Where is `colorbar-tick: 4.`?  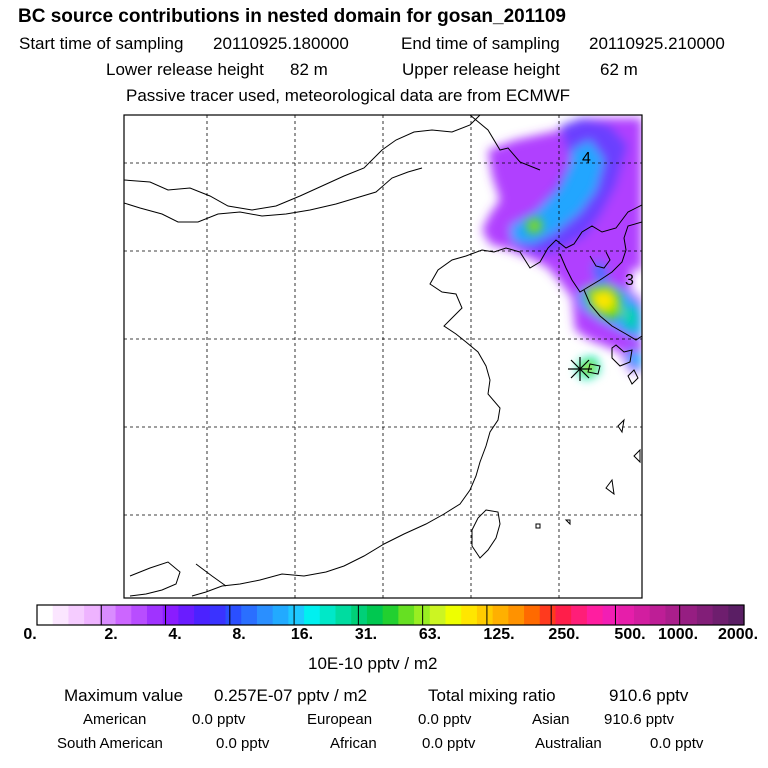 colorbar-tick: 4. is located at coordinates (175, 634).